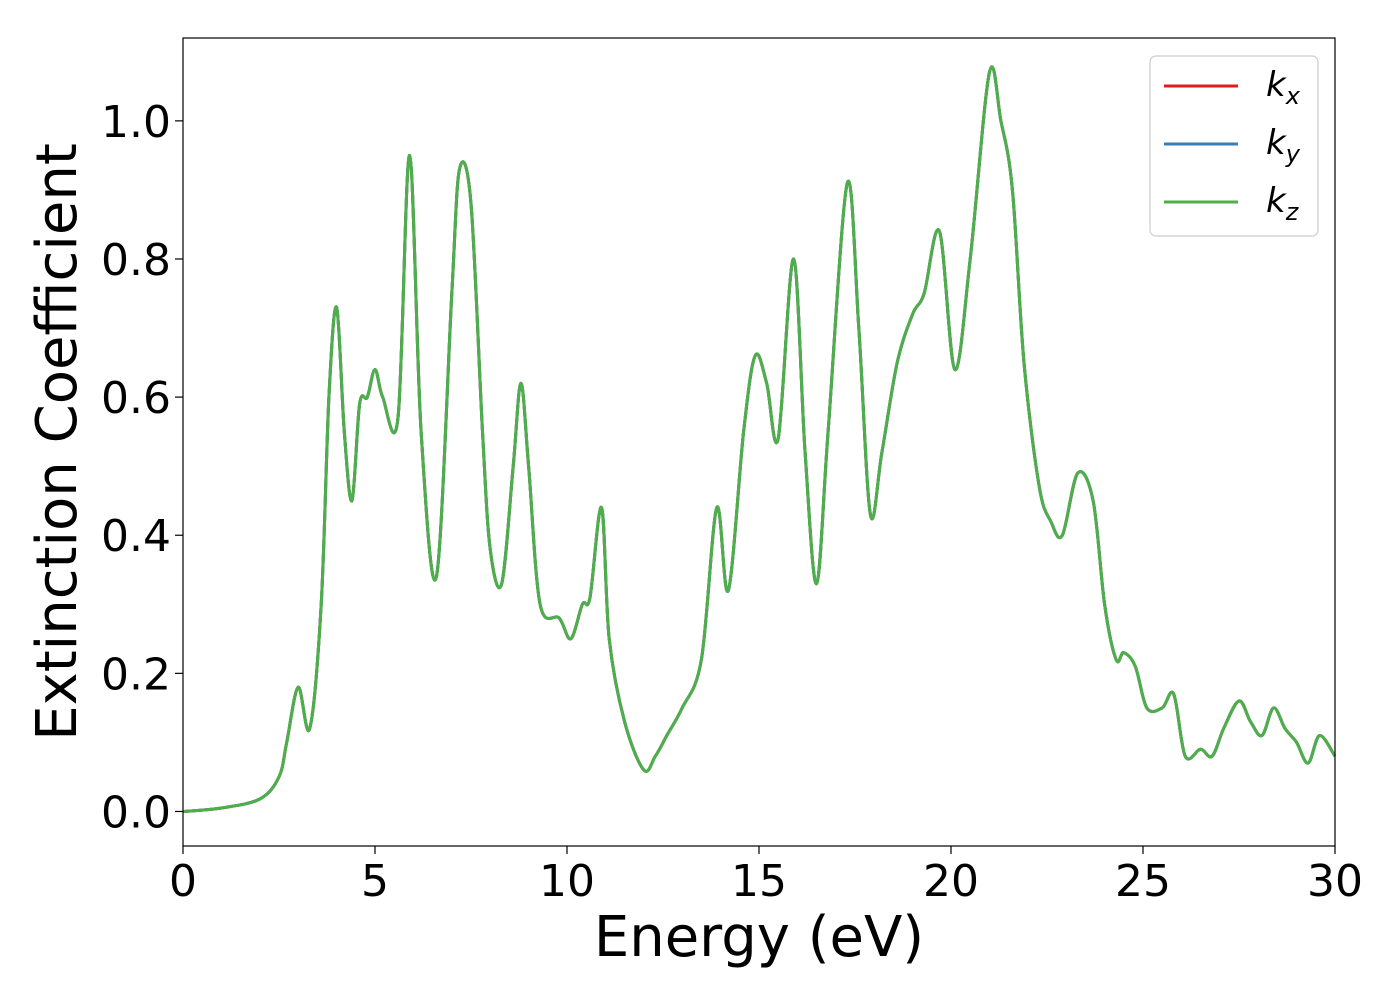 The height and width of the screenshot is (1000, 1400). Describe the element at coordinates (375, 881) in the screenshot. I see `x-tick-label: 5` at that location.